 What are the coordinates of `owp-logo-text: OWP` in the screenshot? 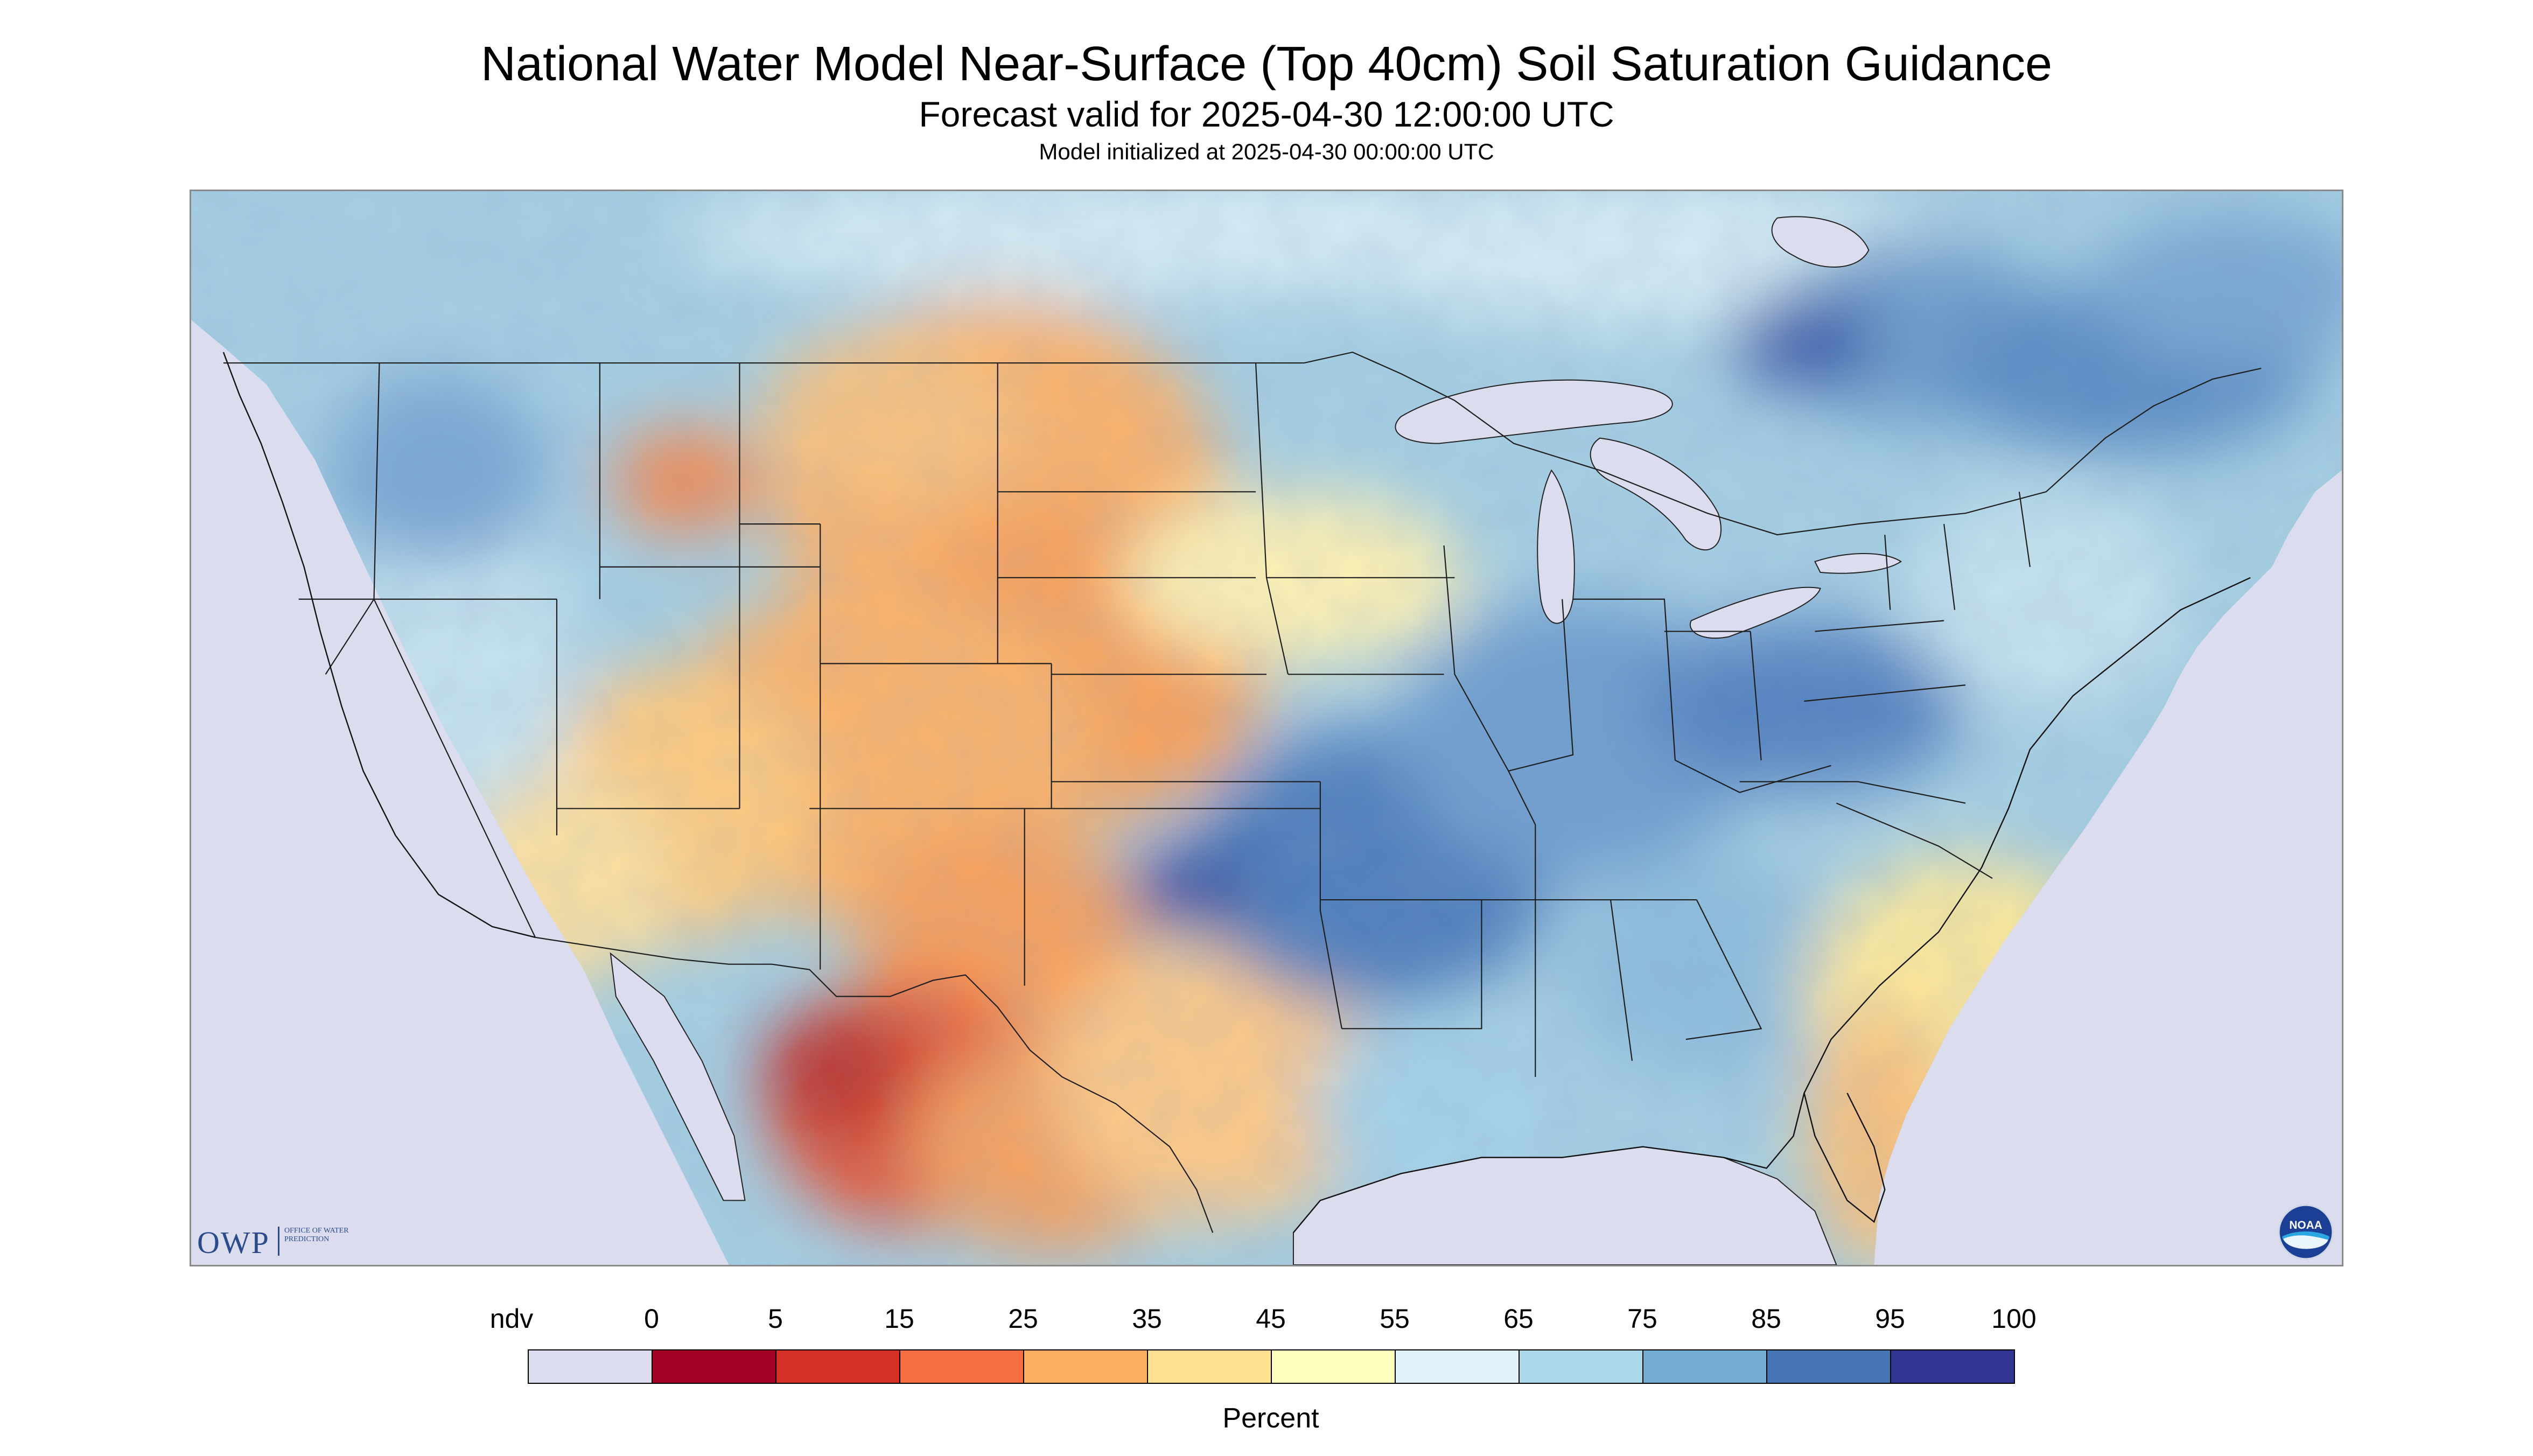 It's located at (234, 1242).